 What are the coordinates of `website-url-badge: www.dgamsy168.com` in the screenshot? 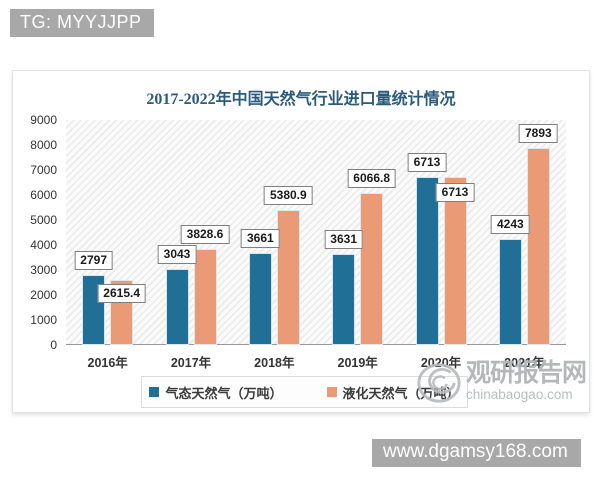 It's located at (476, 453).